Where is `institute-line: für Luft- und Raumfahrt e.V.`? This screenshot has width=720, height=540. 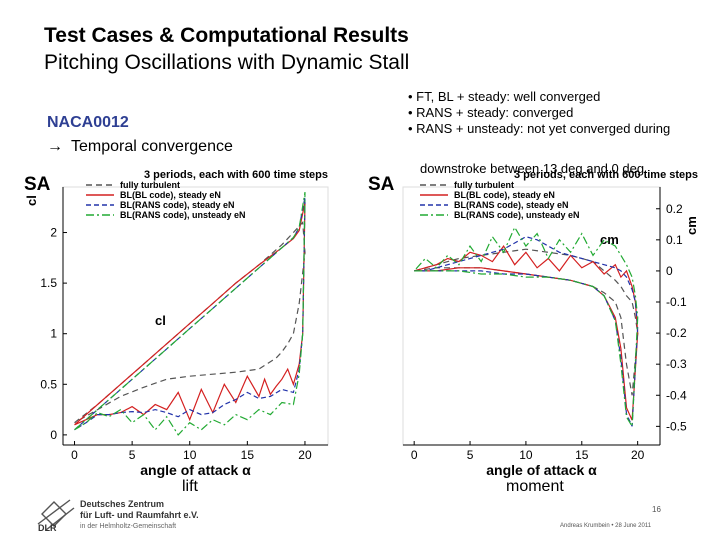
institute-line: für Luft- und Raumfahrt e.V. is located at coordinates (139, 515).